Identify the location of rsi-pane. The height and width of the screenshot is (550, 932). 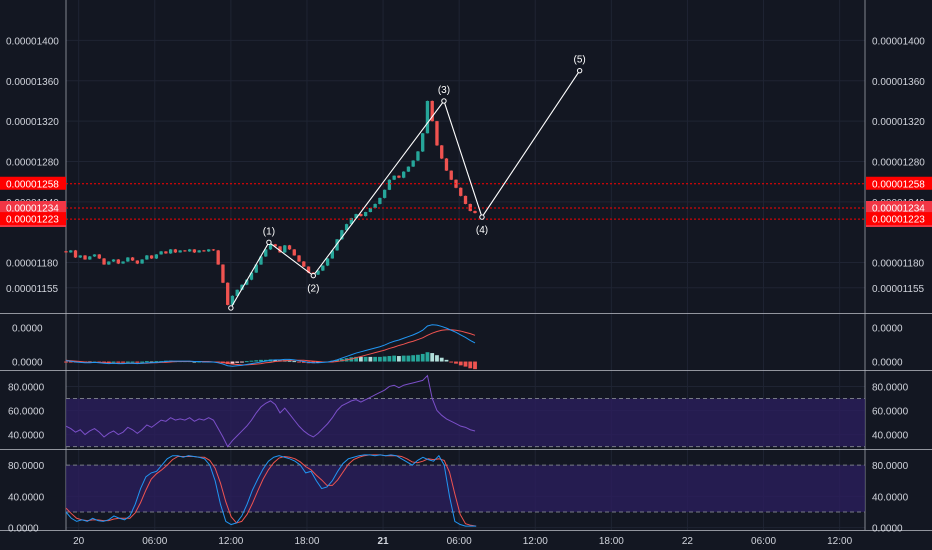
(465, 411).